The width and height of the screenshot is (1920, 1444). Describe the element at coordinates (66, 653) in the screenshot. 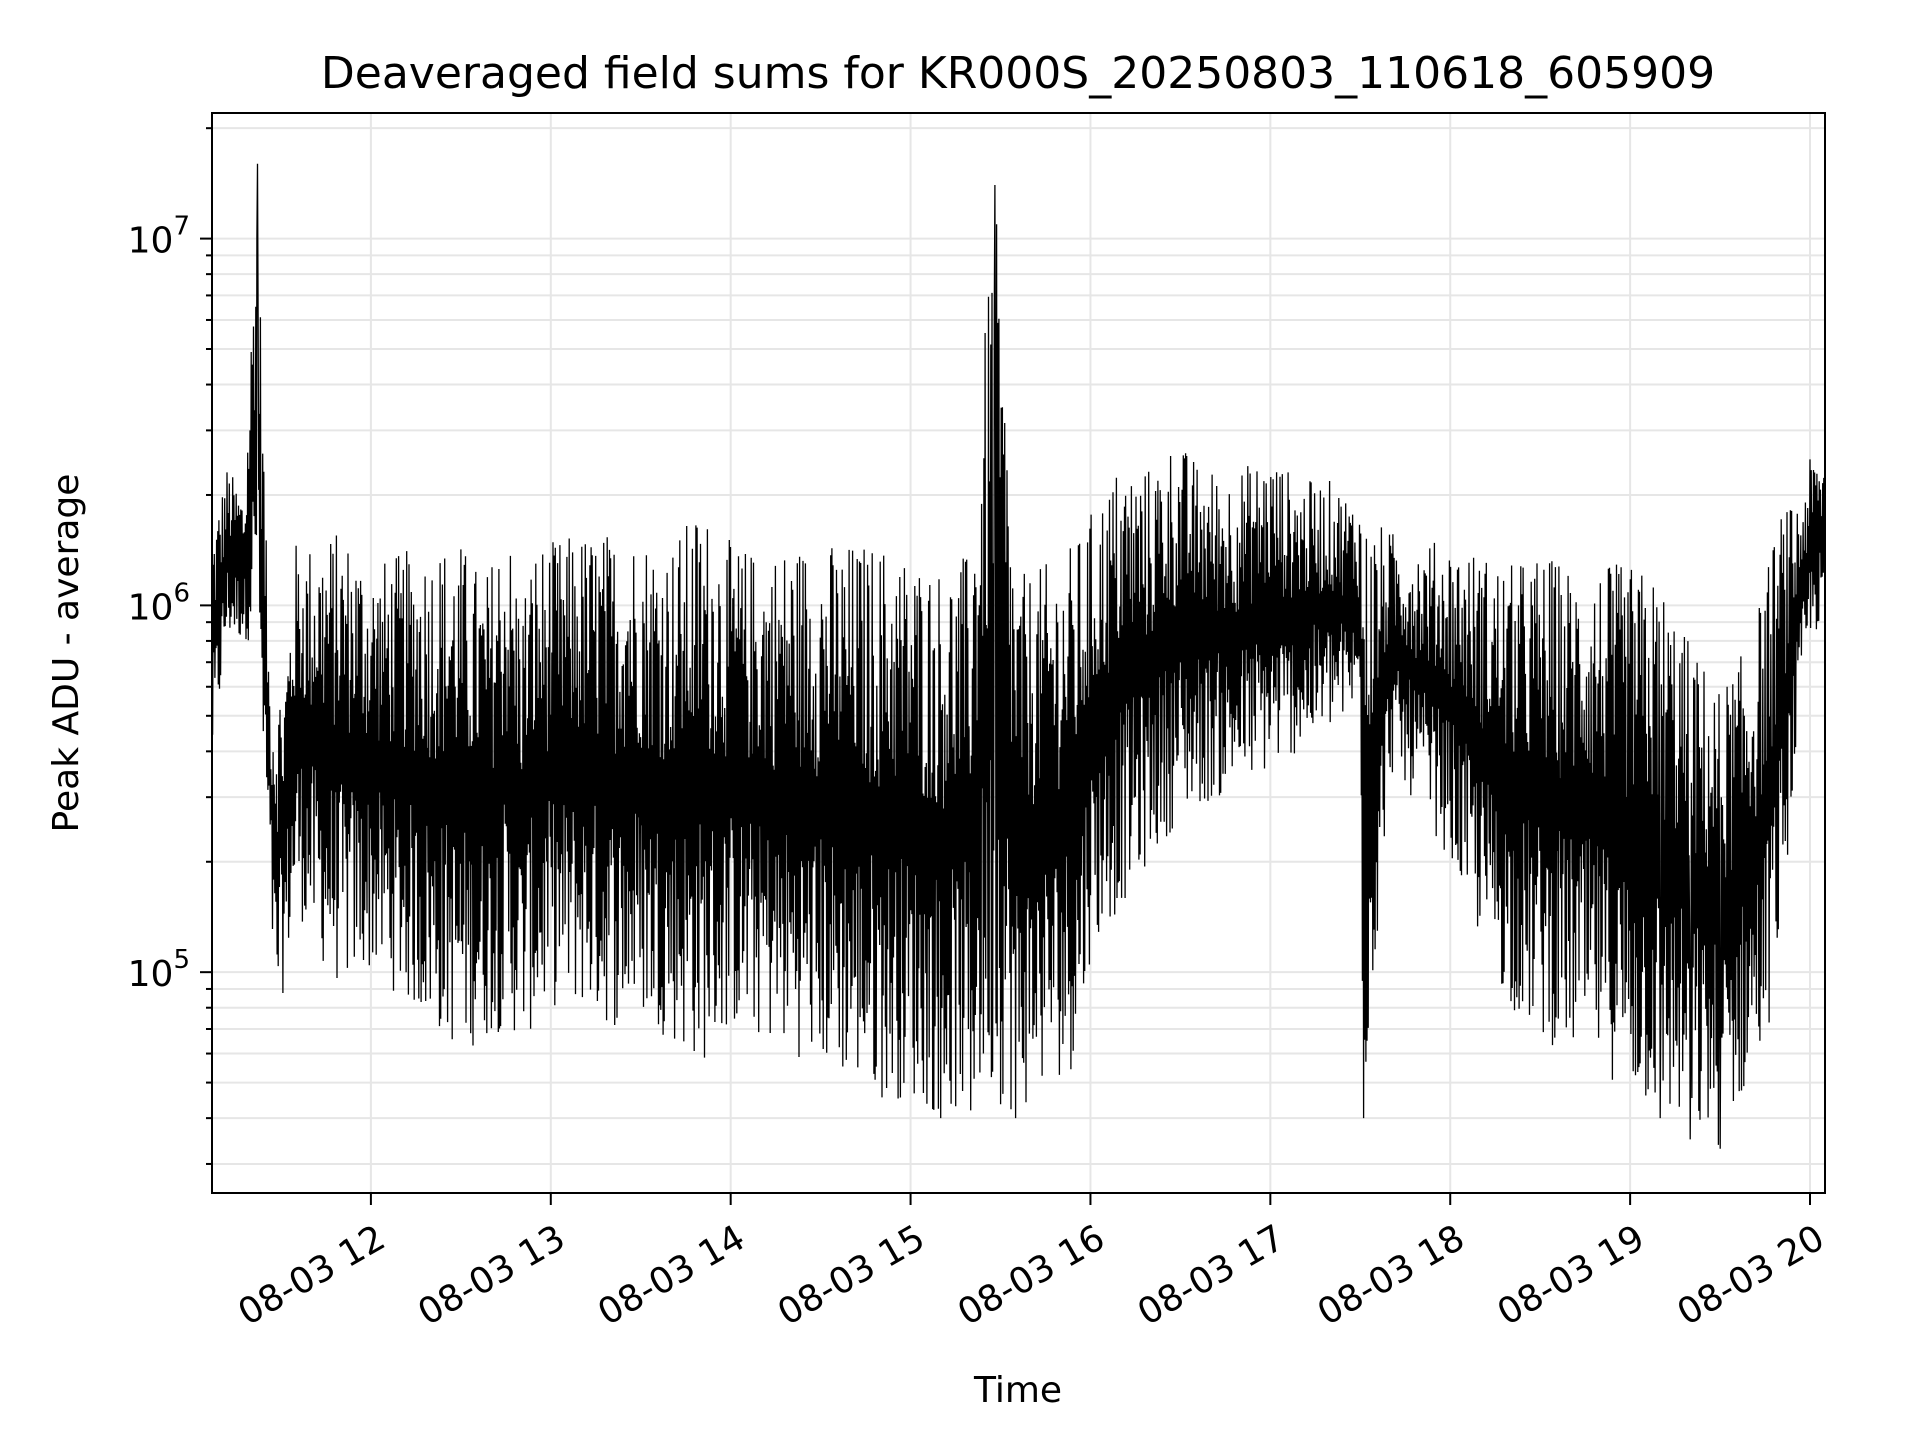

I see `y-axis-label: Peak ADU - average` at that location.